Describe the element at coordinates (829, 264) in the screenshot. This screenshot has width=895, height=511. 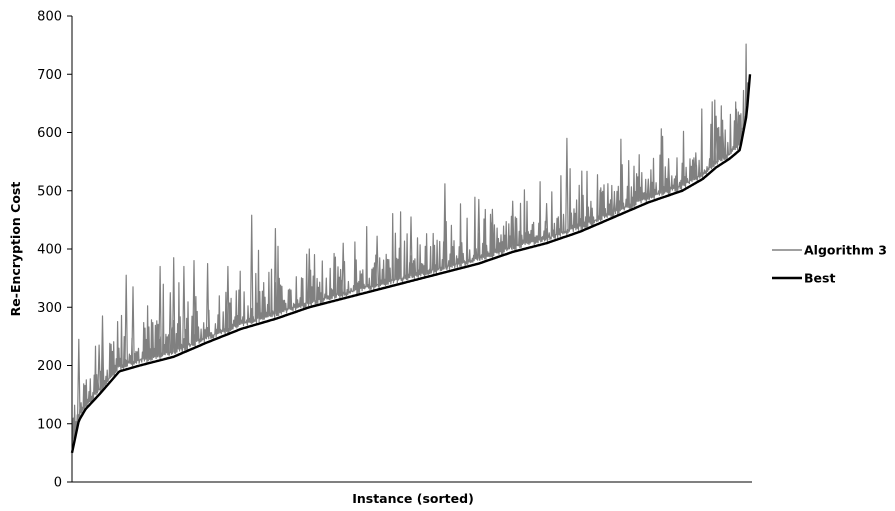
I see `legend: Algorithm 3 Best` at that location.